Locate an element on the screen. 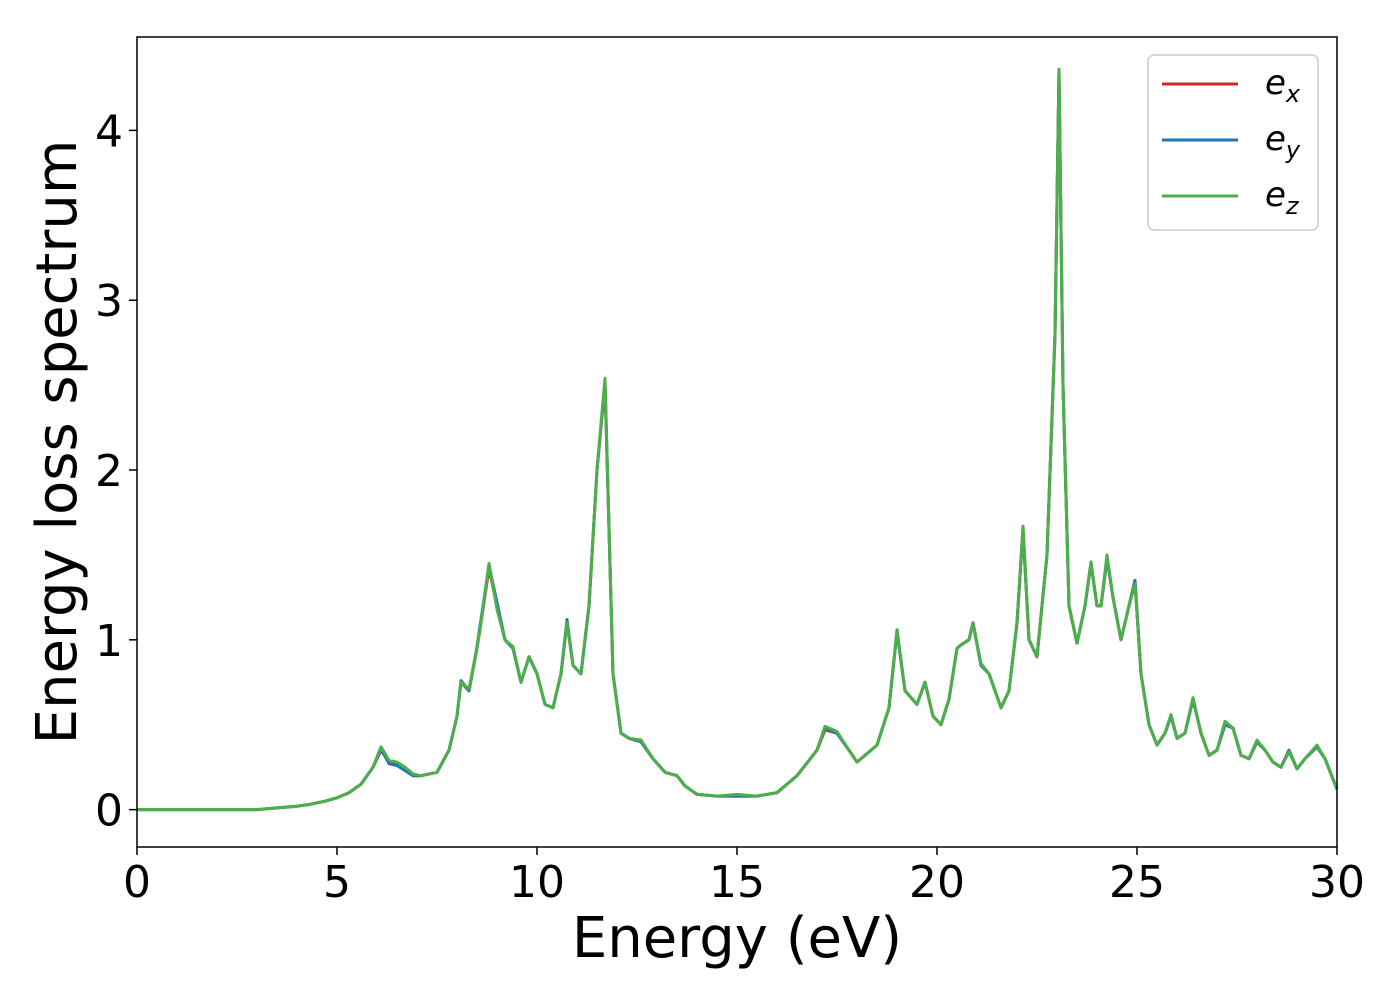  x-tick-label: 5 is located at coordinates (337, 882).